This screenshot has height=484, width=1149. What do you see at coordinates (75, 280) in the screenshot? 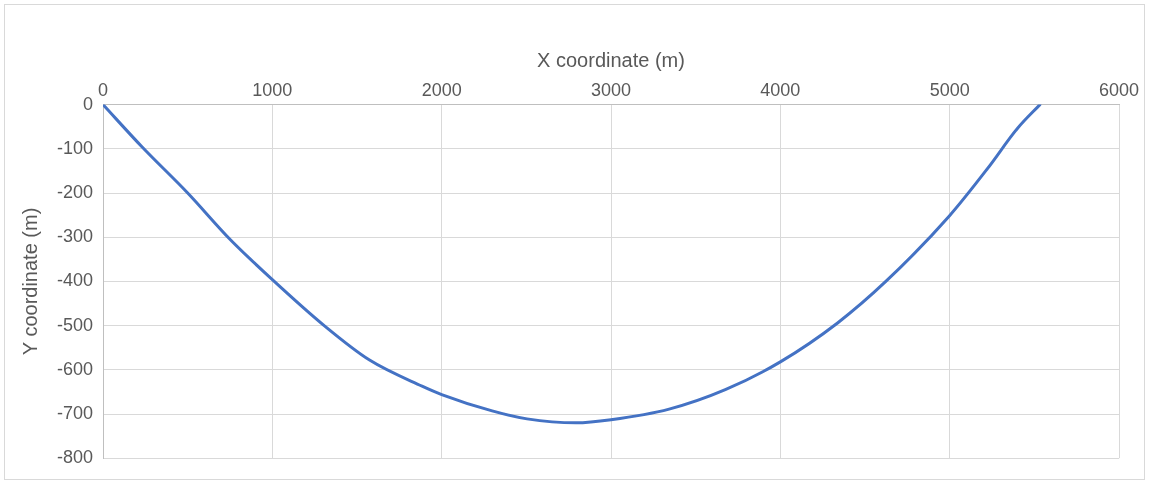
I see `y-tick-label: -400` at bounding box center [75, 280].